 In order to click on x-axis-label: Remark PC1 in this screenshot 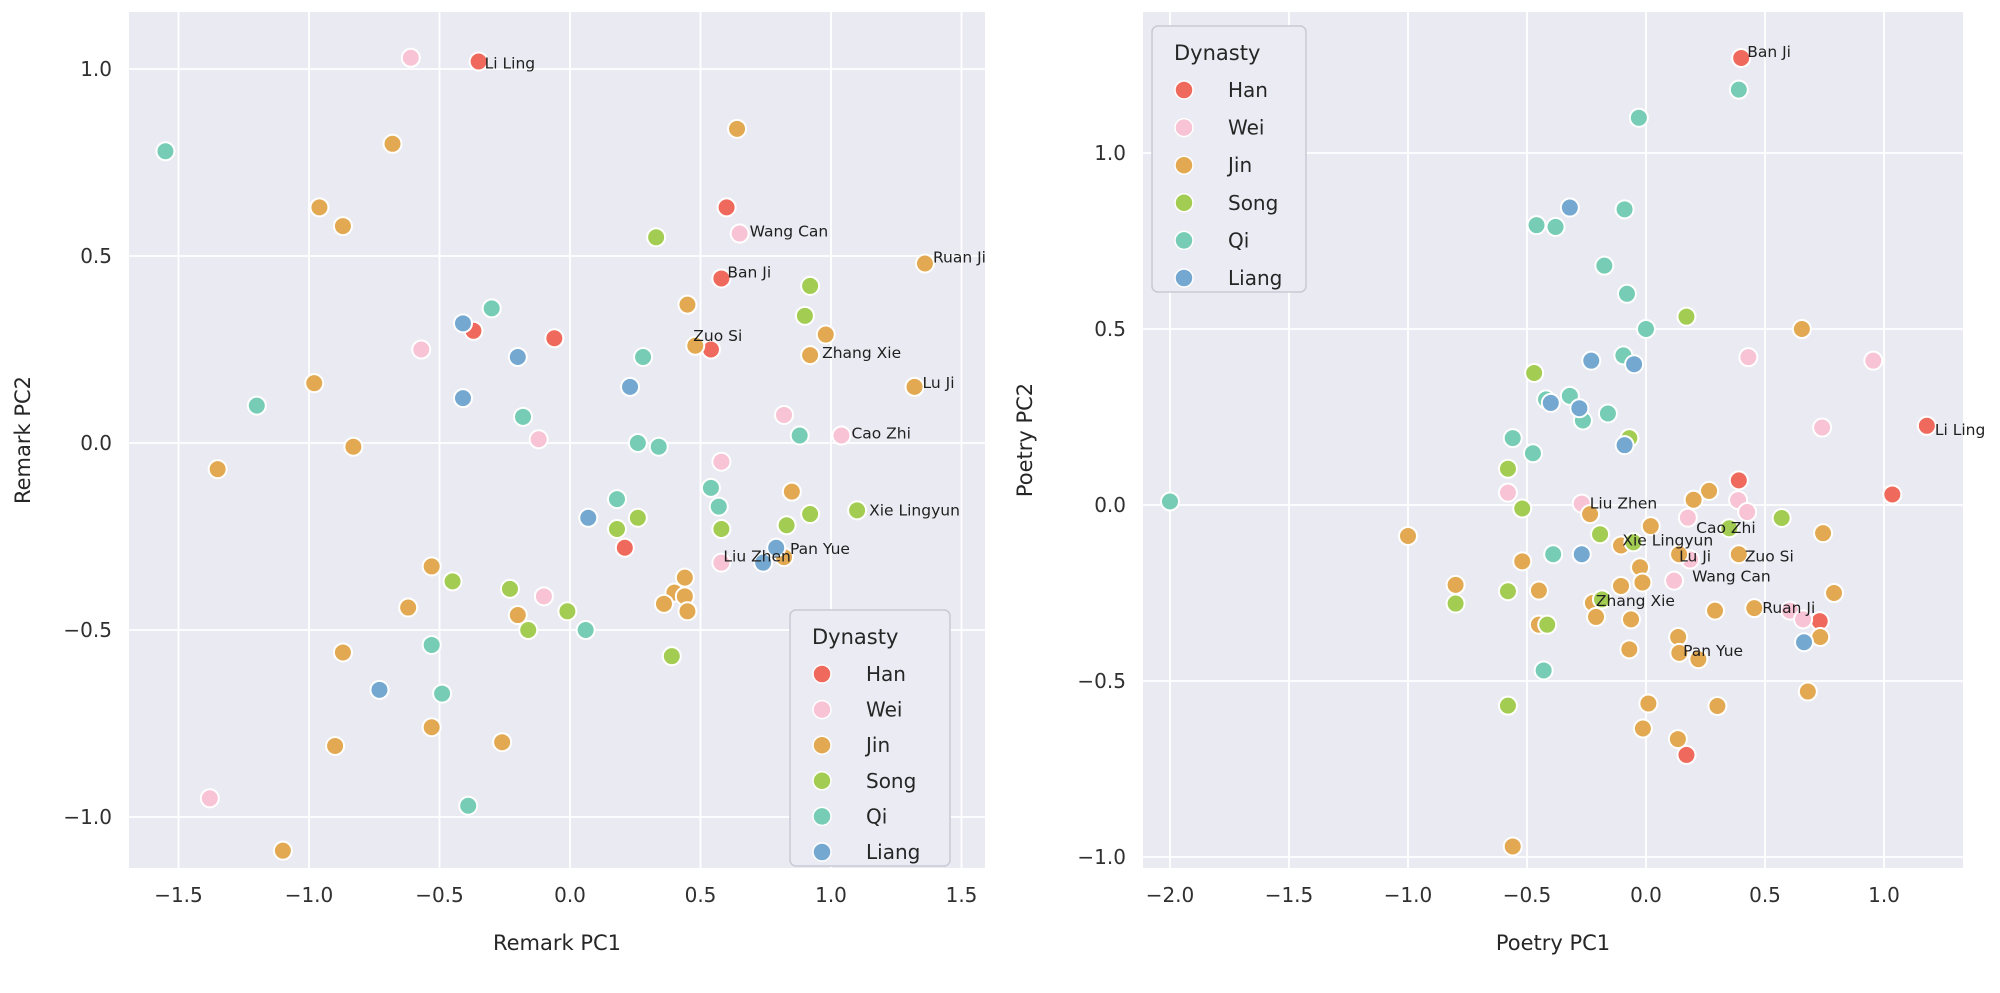, I will do `click(557, 943)`.